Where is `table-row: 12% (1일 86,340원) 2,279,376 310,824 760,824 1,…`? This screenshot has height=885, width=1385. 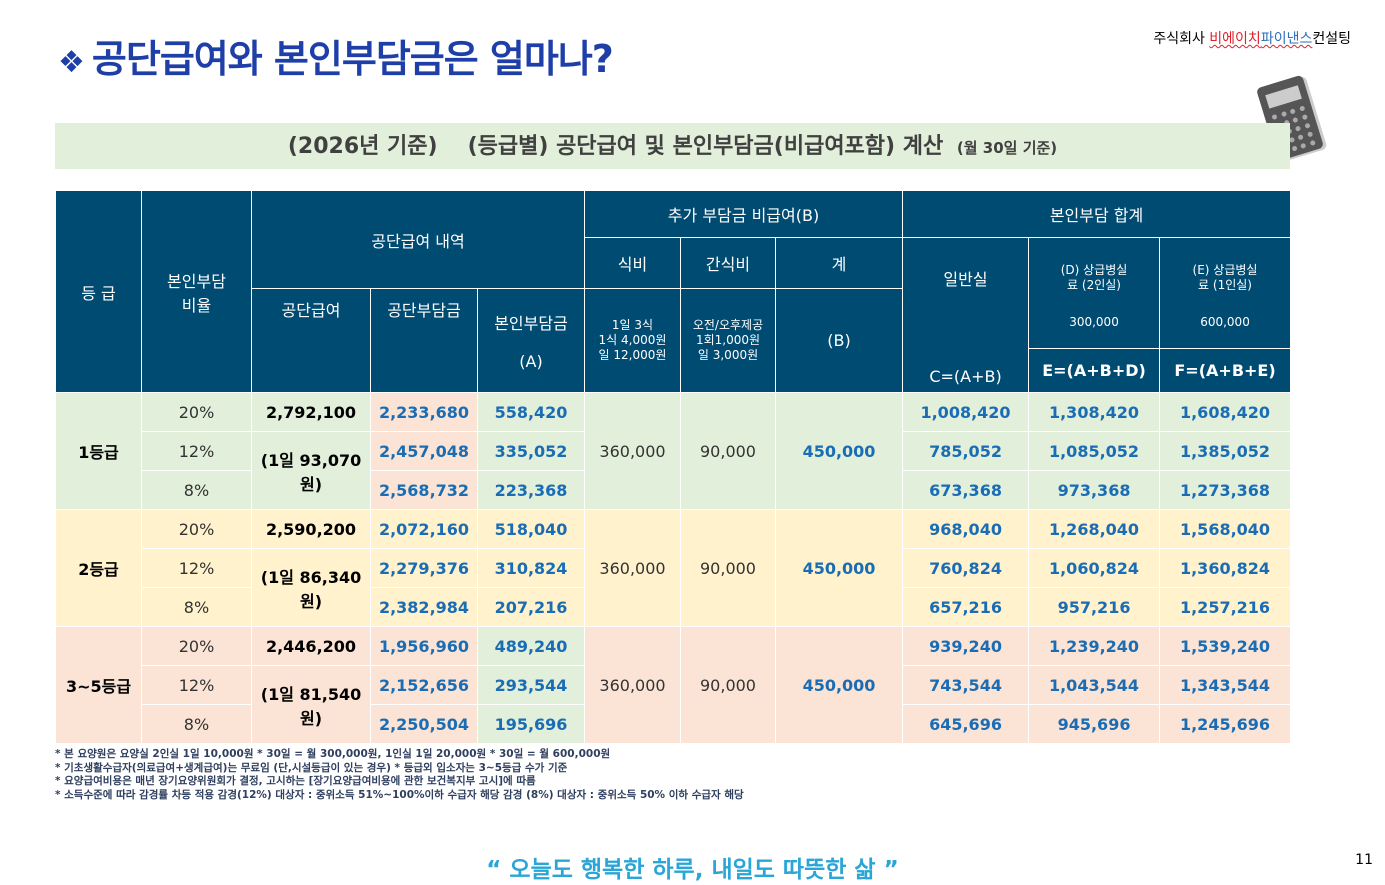
table-row: 12% (1일 86,340원) 2,279,376 310,824 760,824 1,… is located at coordinates (674, 587).